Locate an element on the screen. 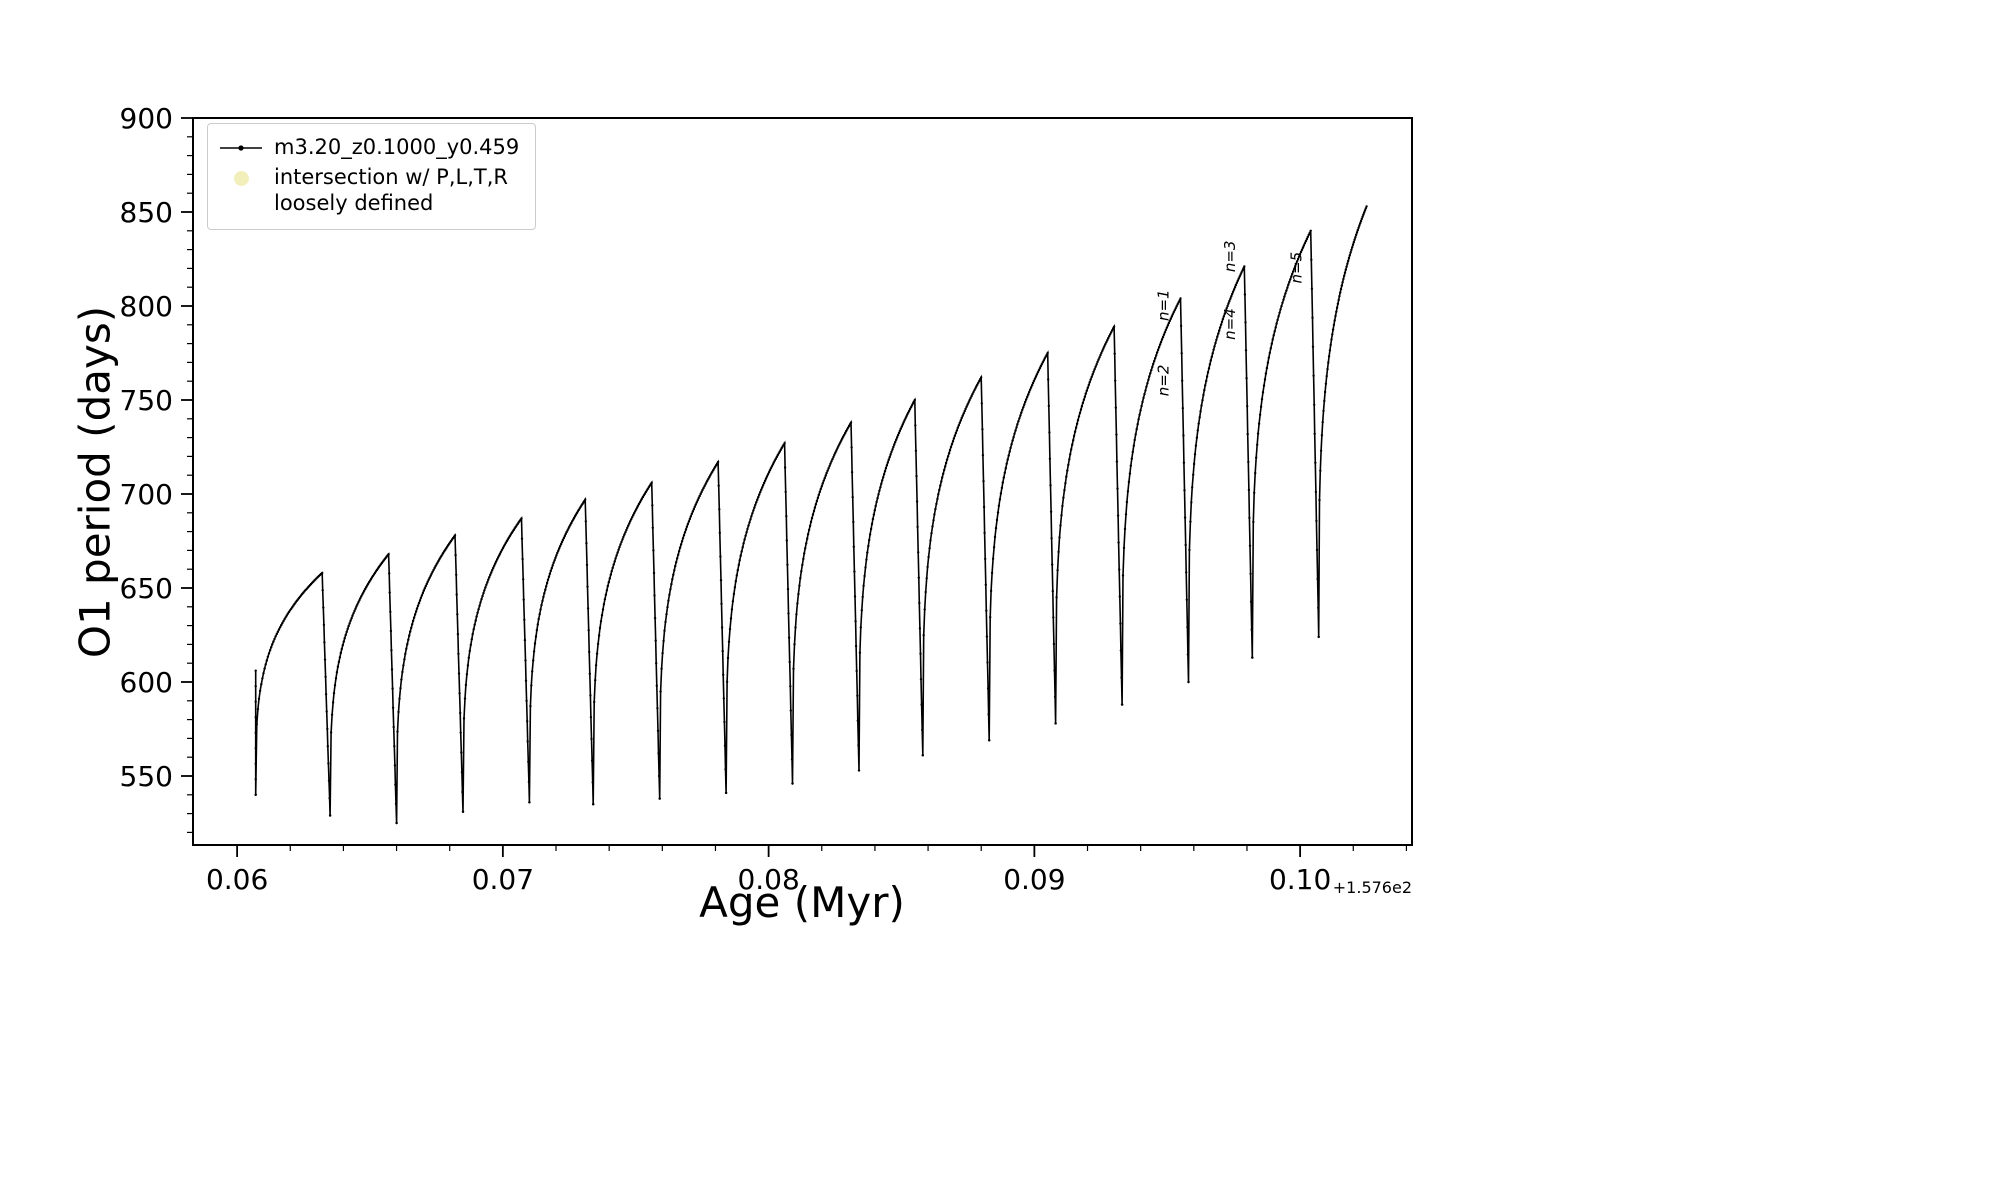 This screenshot has height=1200, width=2000. x-tick-label: 0.10 is located at coordinates (1300, 879).